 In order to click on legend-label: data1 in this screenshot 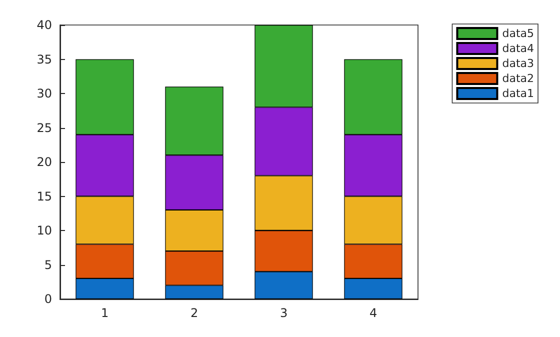, I will do `click(518, 93)`.